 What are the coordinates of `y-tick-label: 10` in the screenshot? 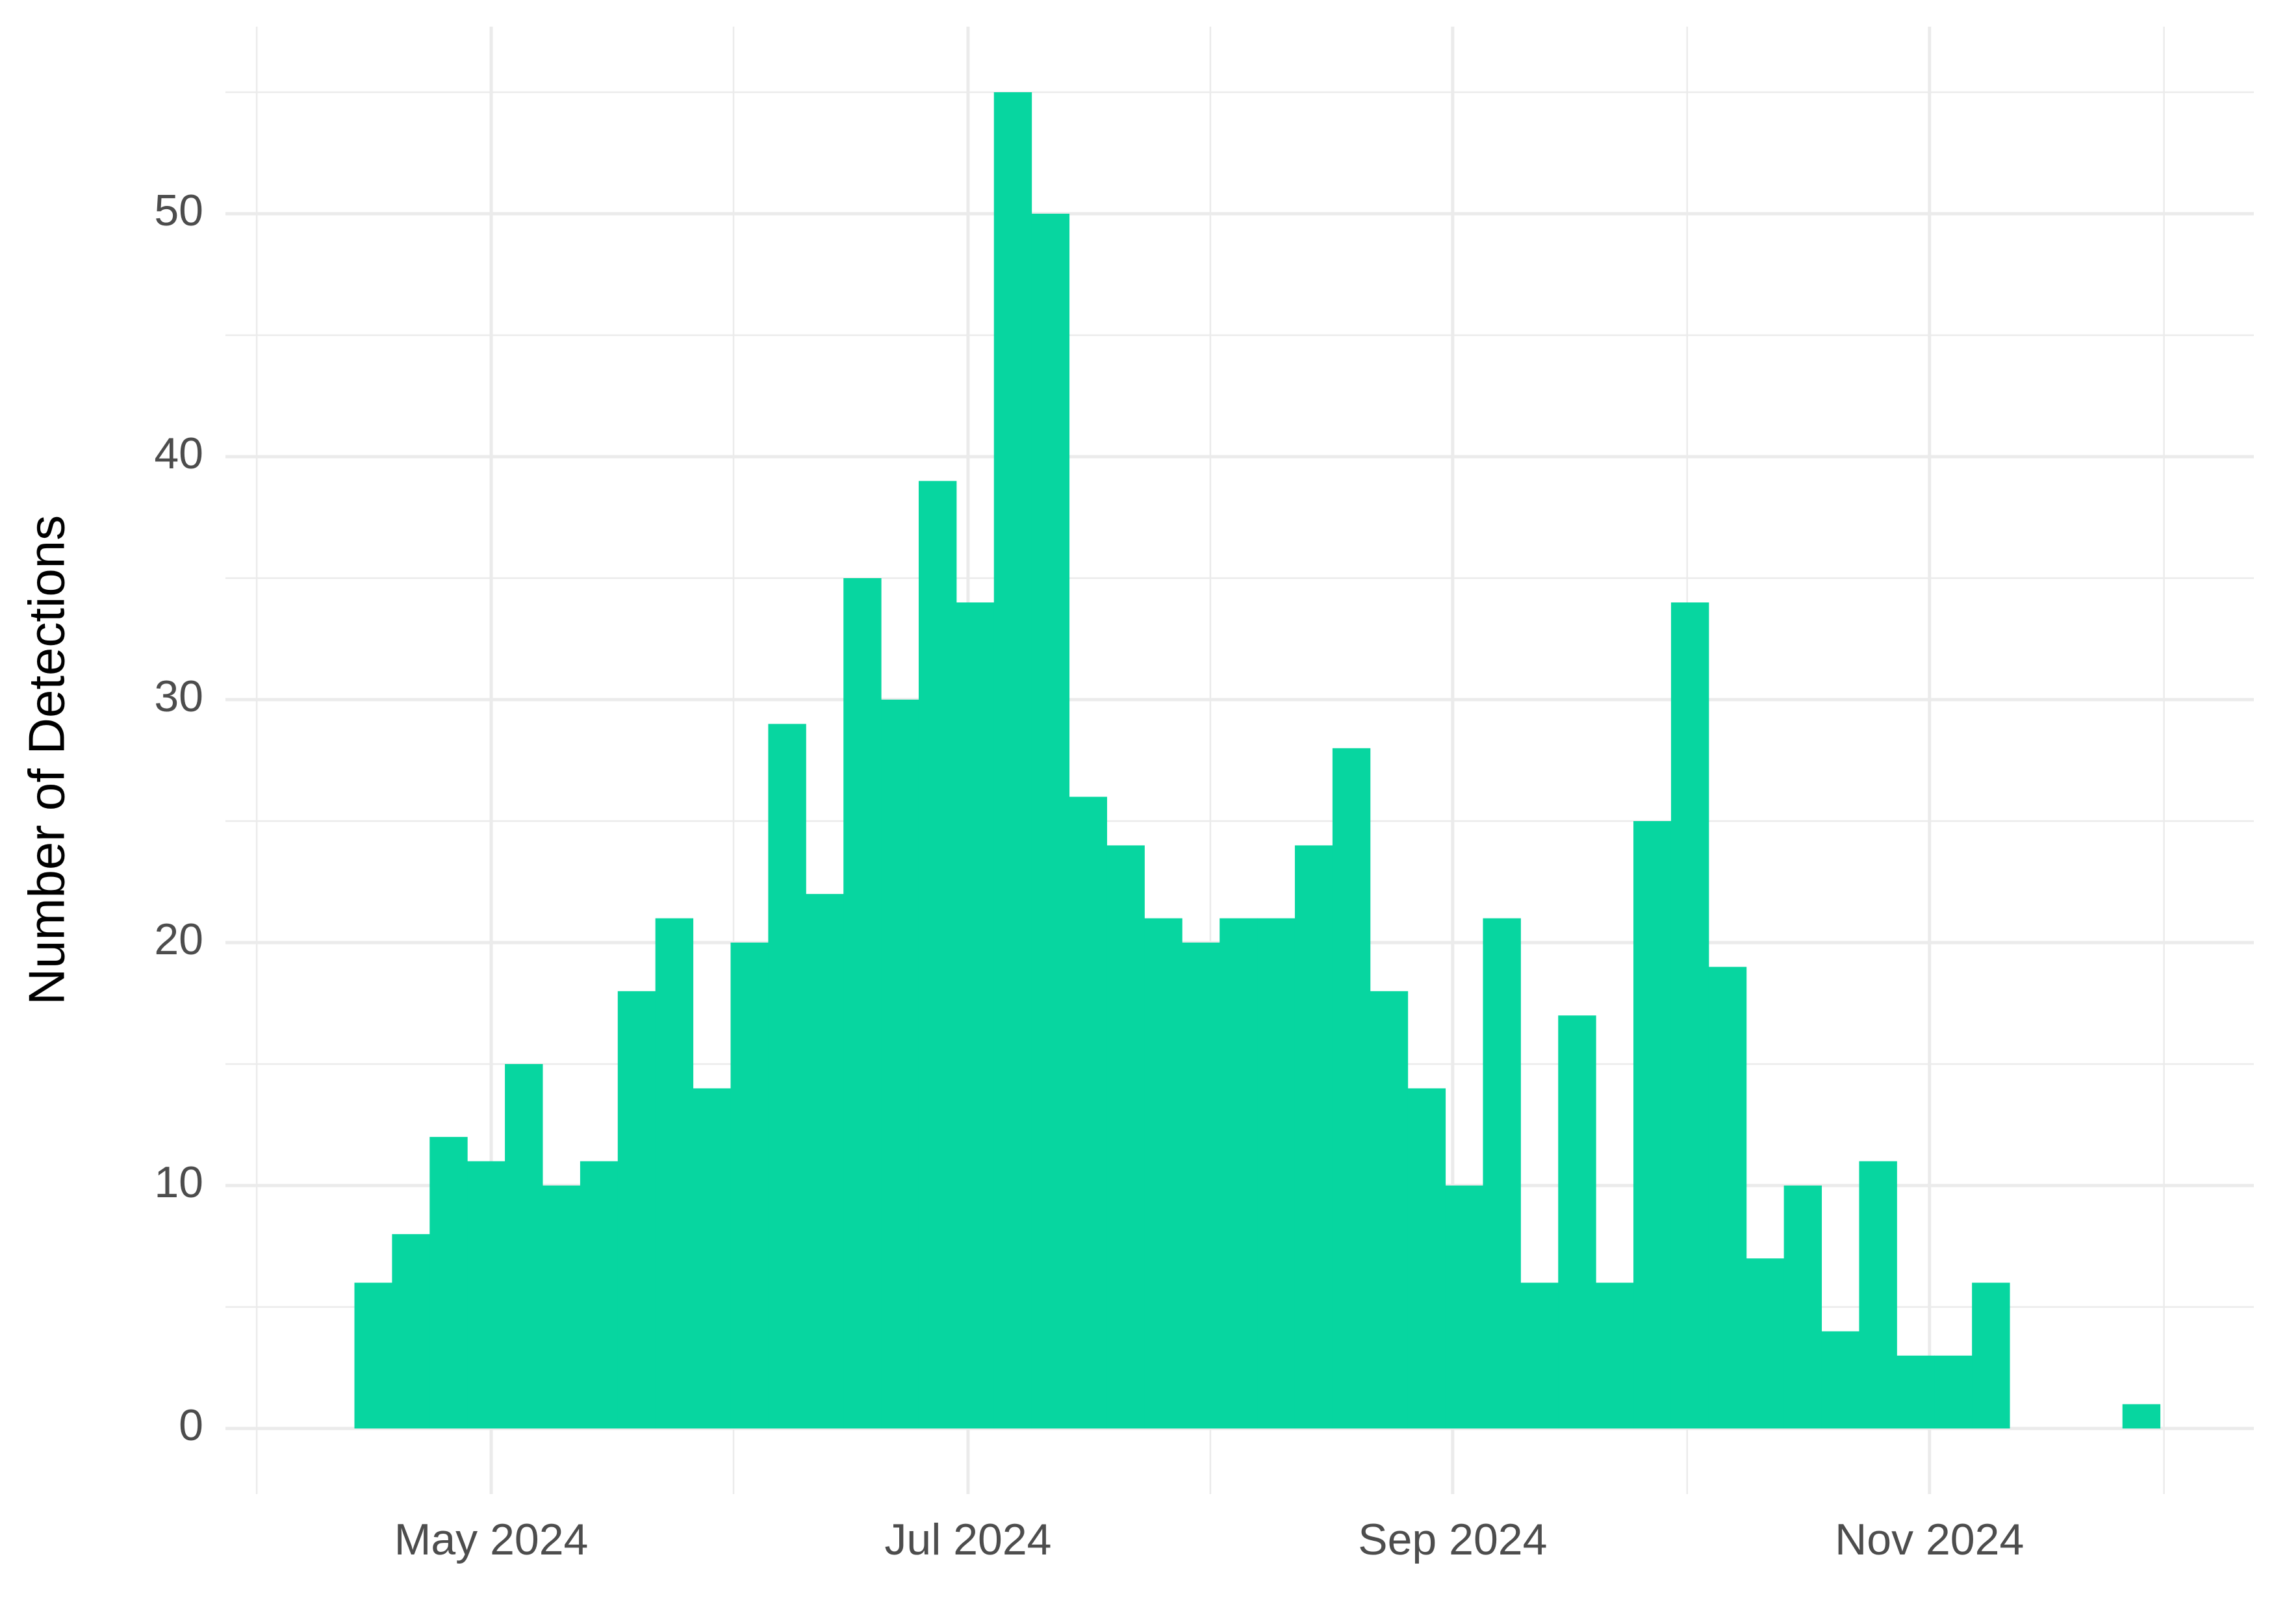 It's located at (178, 1182).